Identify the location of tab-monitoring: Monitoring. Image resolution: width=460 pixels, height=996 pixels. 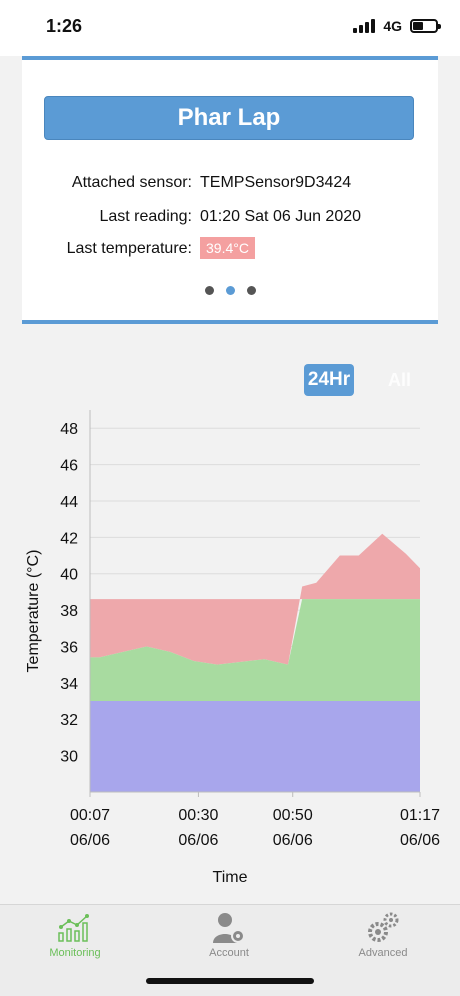
(75, 934).